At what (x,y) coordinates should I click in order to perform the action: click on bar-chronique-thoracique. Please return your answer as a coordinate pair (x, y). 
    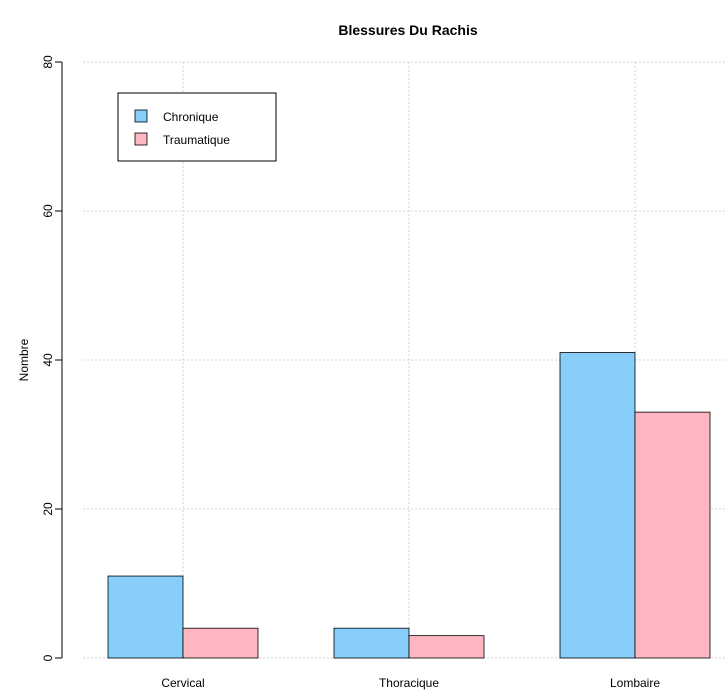
    Looking at the image, I should click on (371, 643).